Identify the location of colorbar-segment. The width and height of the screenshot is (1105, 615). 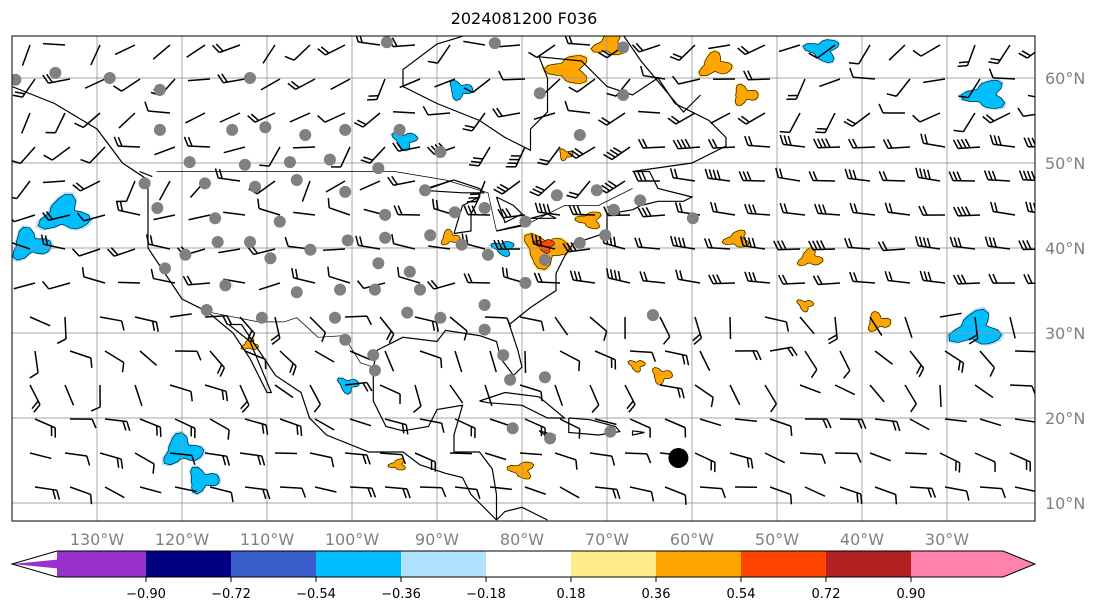
(783, 564).